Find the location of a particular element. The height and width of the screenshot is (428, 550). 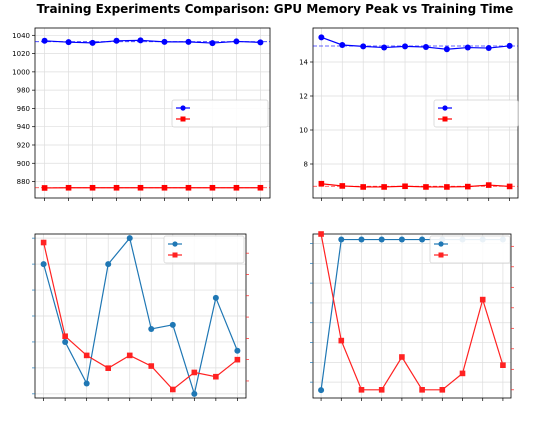

y-tick-label: 880 is located at coordinates (23, 182).